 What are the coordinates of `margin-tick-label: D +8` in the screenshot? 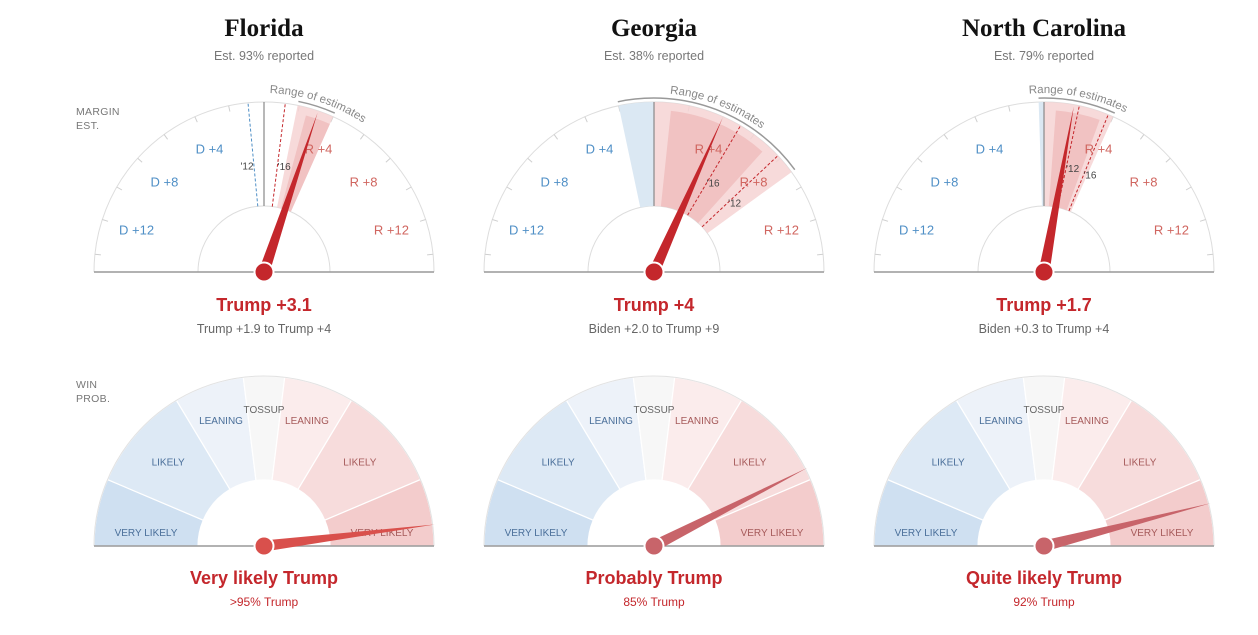 It's located at (945, 181).